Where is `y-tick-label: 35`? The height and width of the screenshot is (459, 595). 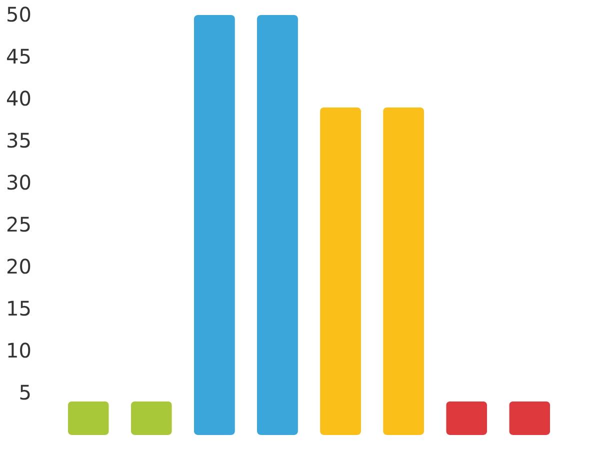
y-tick-label: 35 is located at coordinates (19, 140).